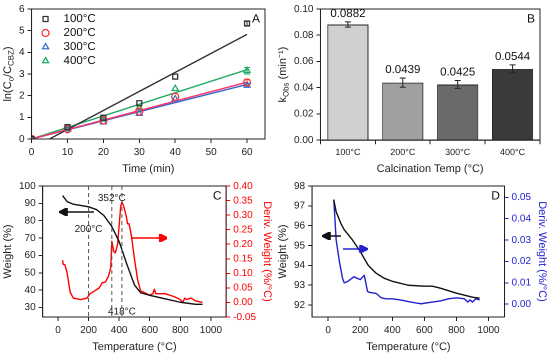  I want to click on x-tick-label: 100°C, so click(348, 152).